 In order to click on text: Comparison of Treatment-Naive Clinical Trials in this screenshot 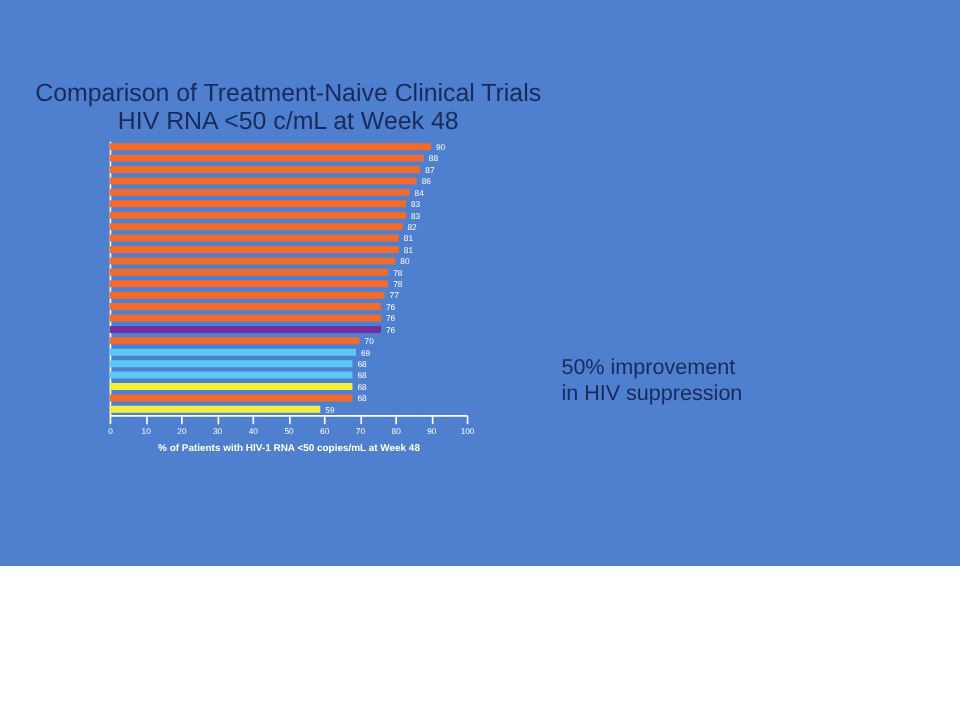, I will do `click(288, 93)`.